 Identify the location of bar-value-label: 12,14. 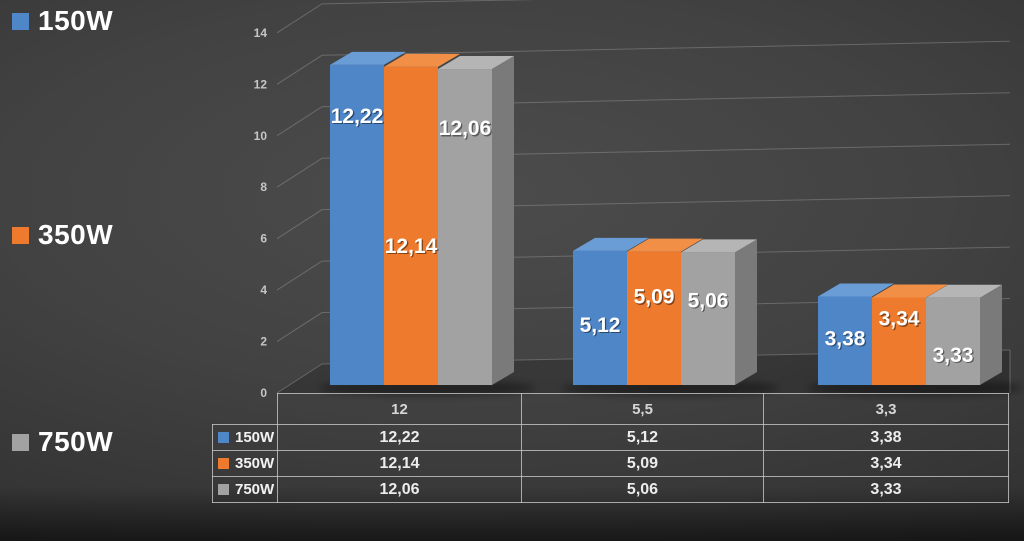
(411, 246).